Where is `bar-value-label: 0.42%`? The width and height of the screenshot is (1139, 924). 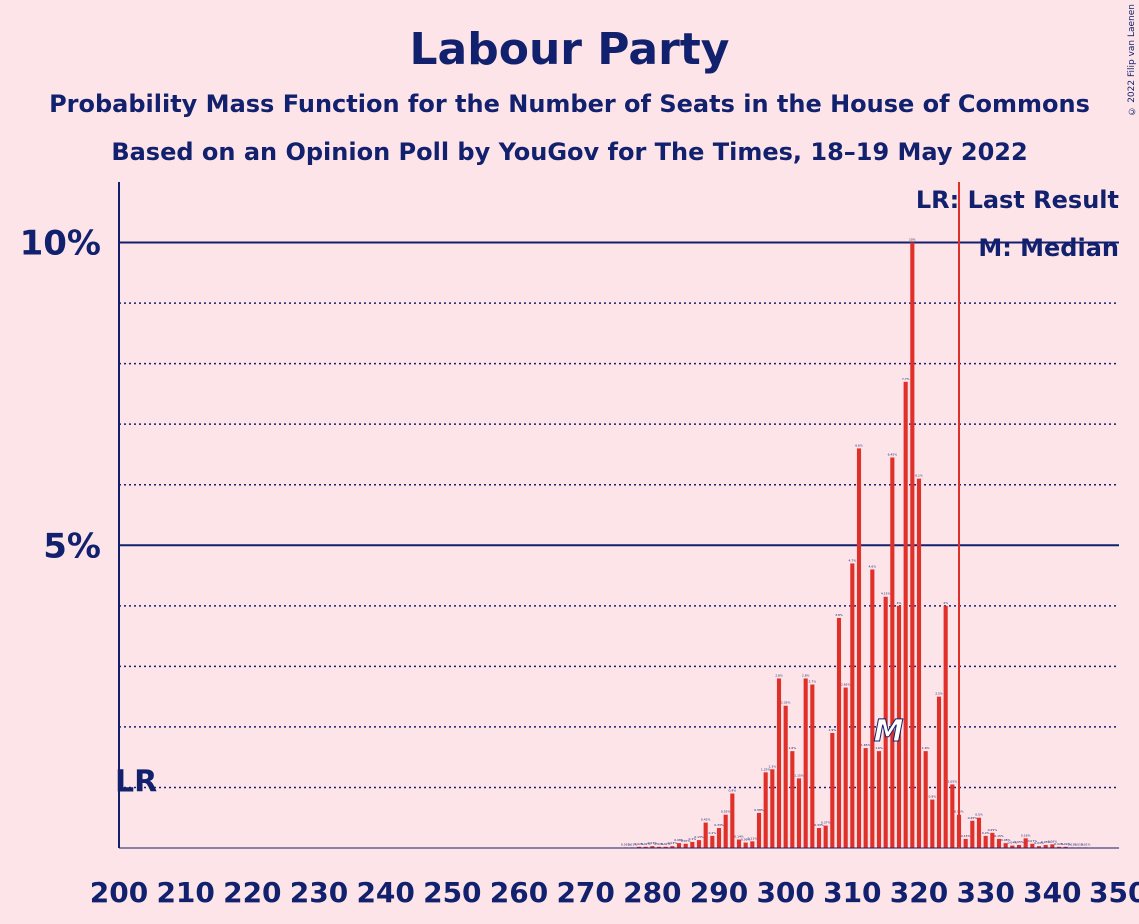 bar-value-label: 0.42% is located at coordinates (706, 820).